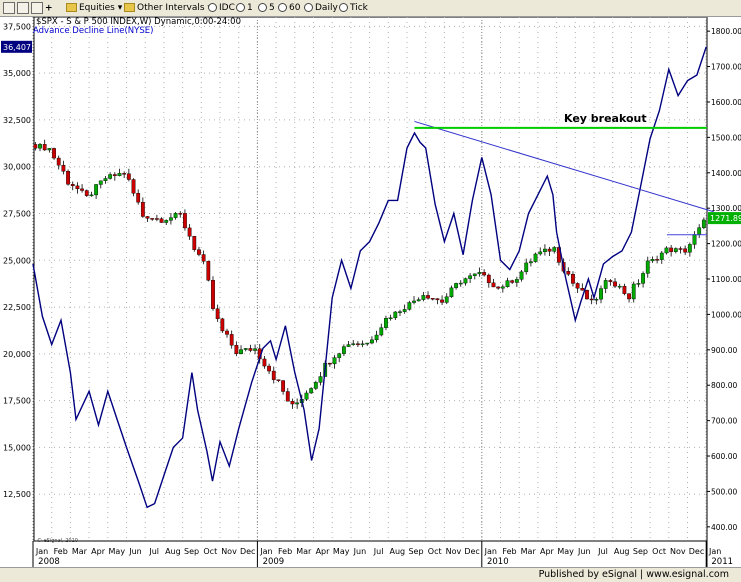 The width and height of the screenshot is (741, 582). What do you see at coordinates (17, 26) in the screenshot?
I see `left-tick-label: 37,500` at bounding box center [17, 26].